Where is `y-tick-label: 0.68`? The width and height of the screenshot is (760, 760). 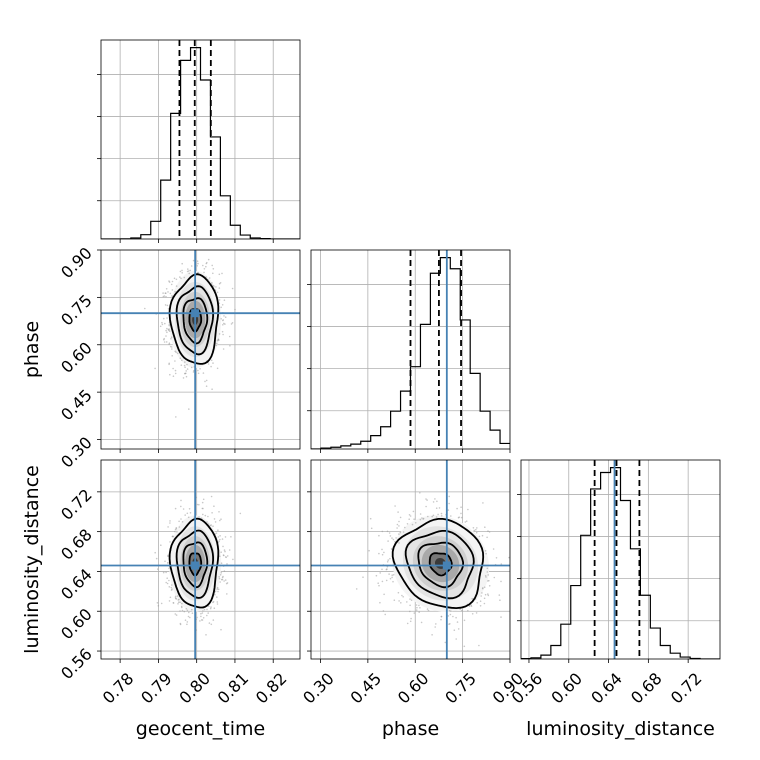
y-tick-label: 0.68 is located at coordinates (76, 544).